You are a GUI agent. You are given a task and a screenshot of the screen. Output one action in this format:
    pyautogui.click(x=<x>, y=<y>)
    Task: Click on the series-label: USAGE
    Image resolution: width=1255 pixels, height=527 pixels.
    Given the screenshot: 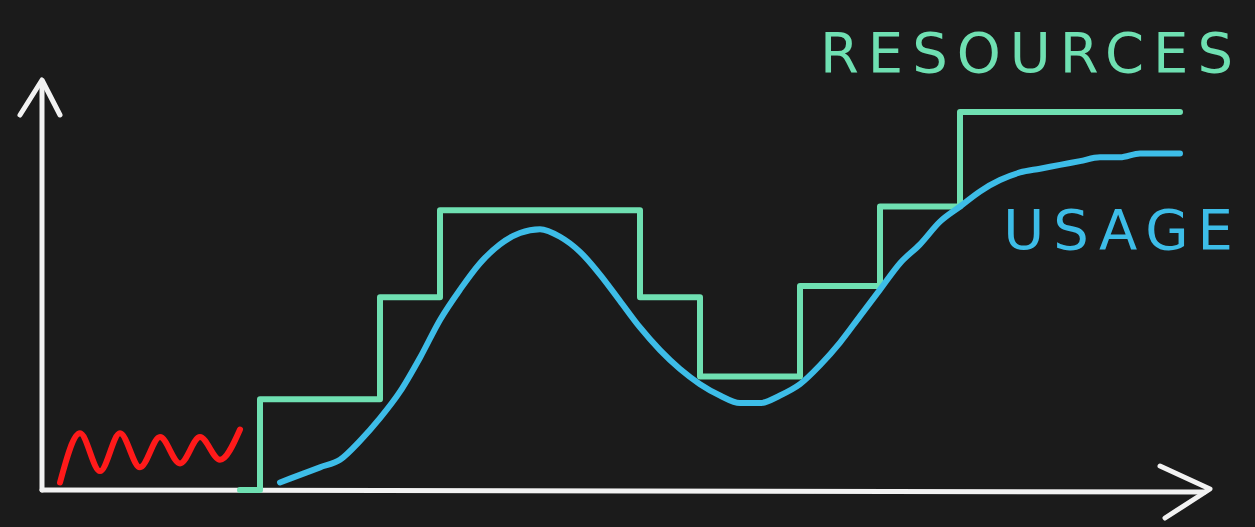 What is the action you would take?
    pyautogui.click(x=1122, y=229)
    